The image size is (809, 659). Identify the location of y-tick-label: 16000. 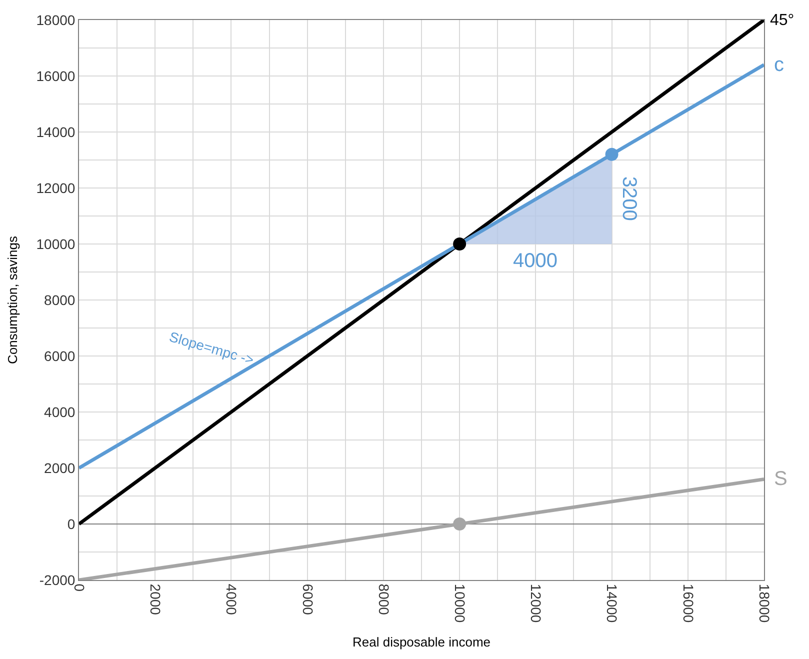
(56, 76).